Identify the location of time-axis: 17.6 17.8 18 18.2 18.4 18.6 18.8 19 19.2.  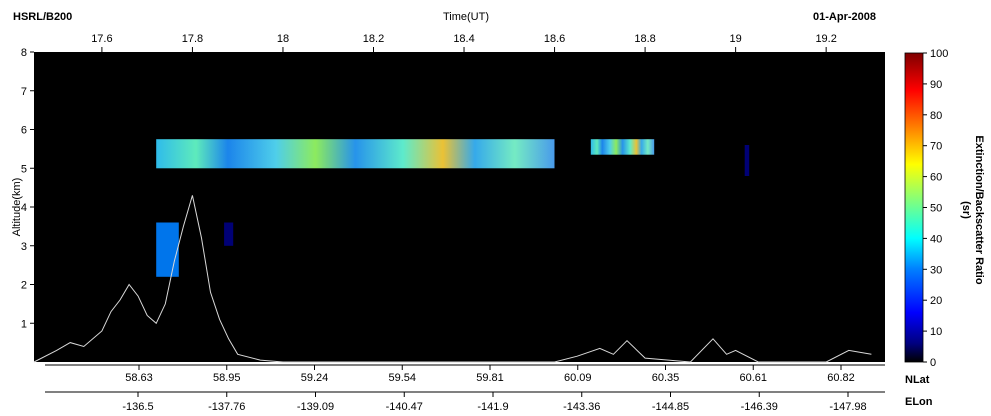
(464, 42).